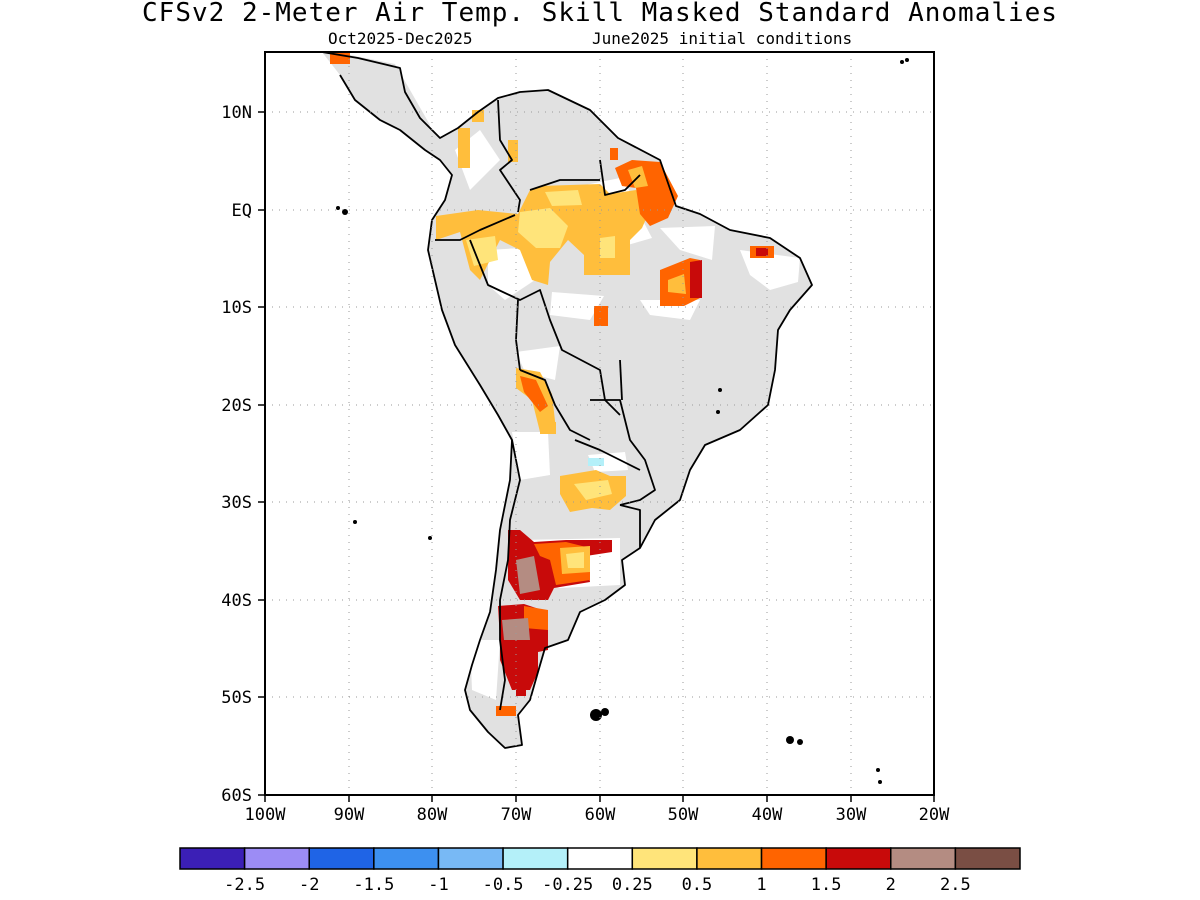  I want to click on lat-label: 50S, so click(236, 698).